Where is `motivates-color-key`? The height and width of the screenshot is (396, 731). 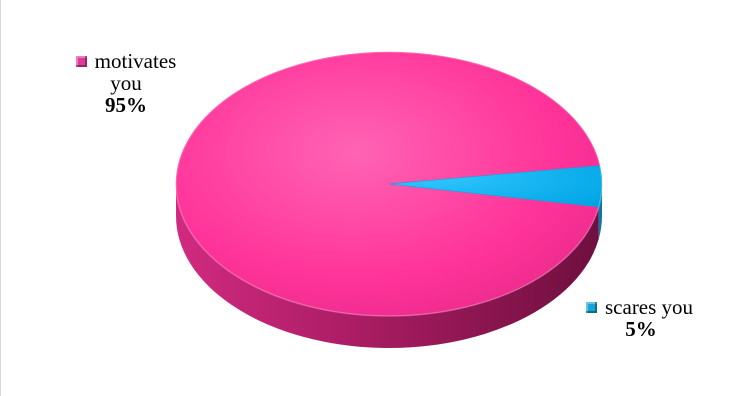
motivates-color-key is located at coordinates (81, 61).